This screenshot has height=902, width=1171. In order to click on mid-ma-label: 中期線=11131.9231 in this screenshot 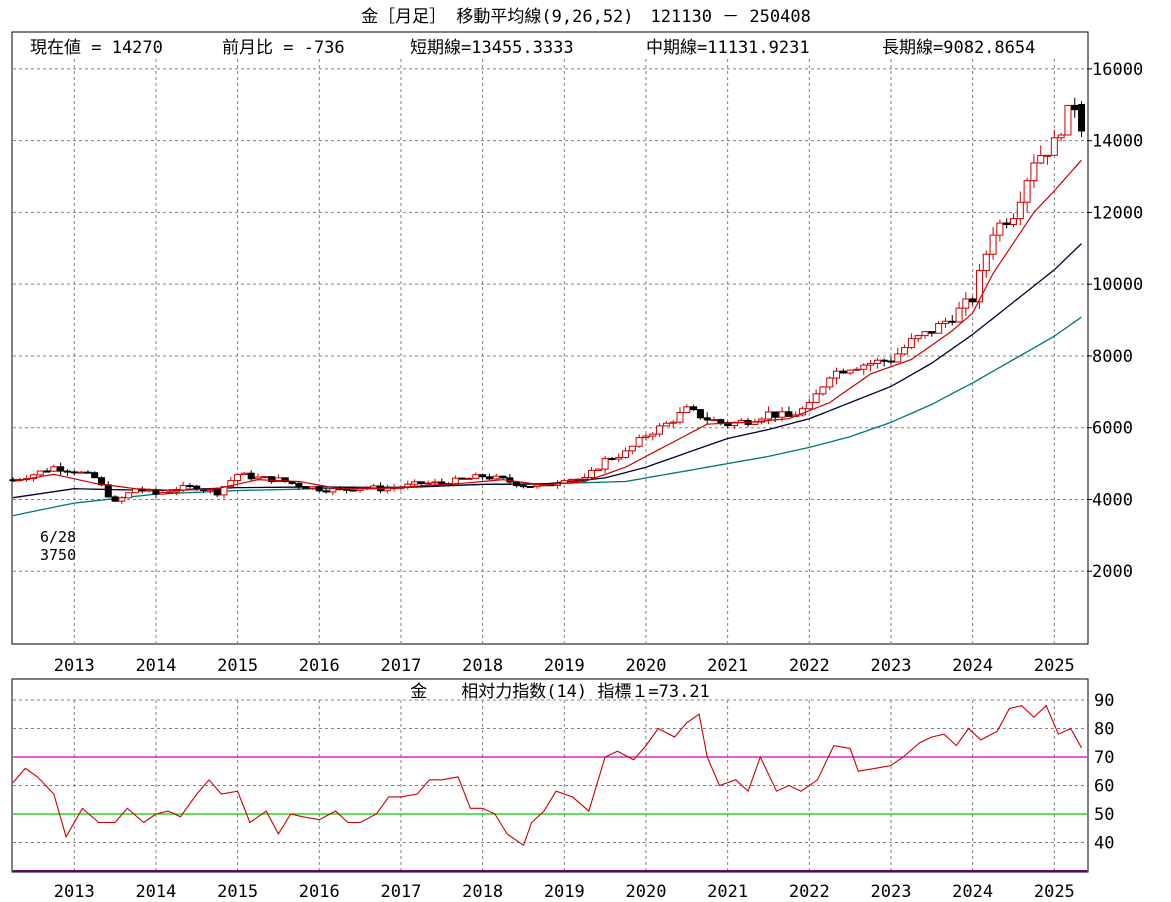, I will do `click(728, 48)`.